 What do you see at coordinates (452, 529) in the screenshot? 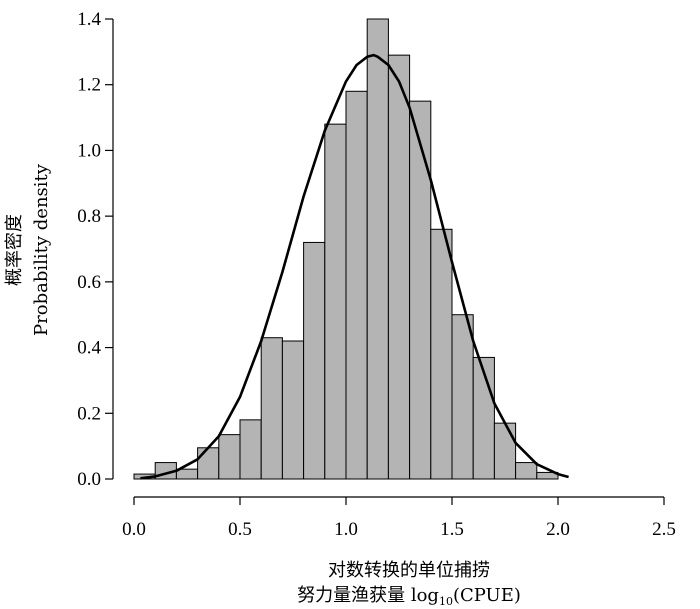
I see `x-tick-label: 1.5` at bounding box center [452, 529].